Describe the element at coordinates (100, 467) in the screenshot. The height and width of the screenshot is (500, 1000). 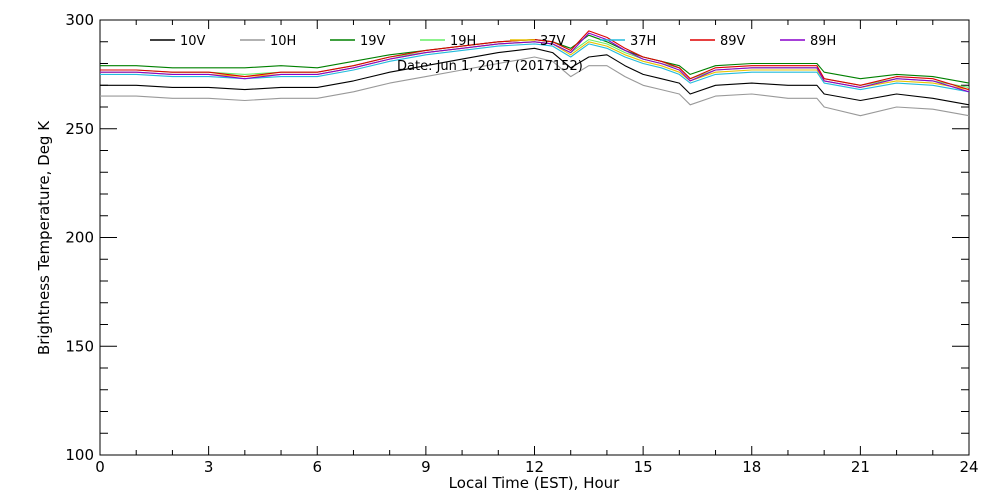
I see `x-tick-label: 0` at that location.